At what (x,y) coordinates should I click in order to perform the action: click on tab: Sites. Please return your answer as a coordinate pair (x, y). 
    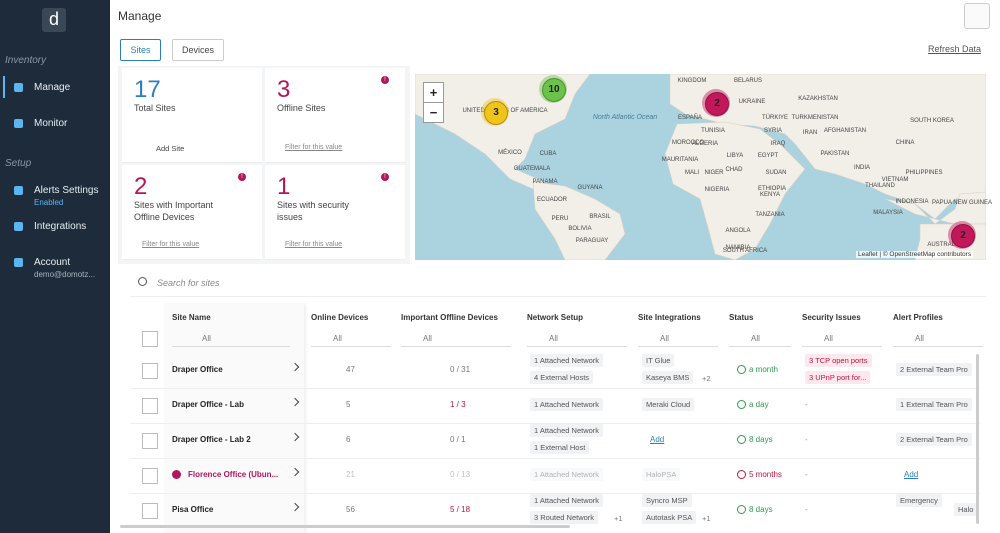
    Looking at the image, I should click on (140, 50).